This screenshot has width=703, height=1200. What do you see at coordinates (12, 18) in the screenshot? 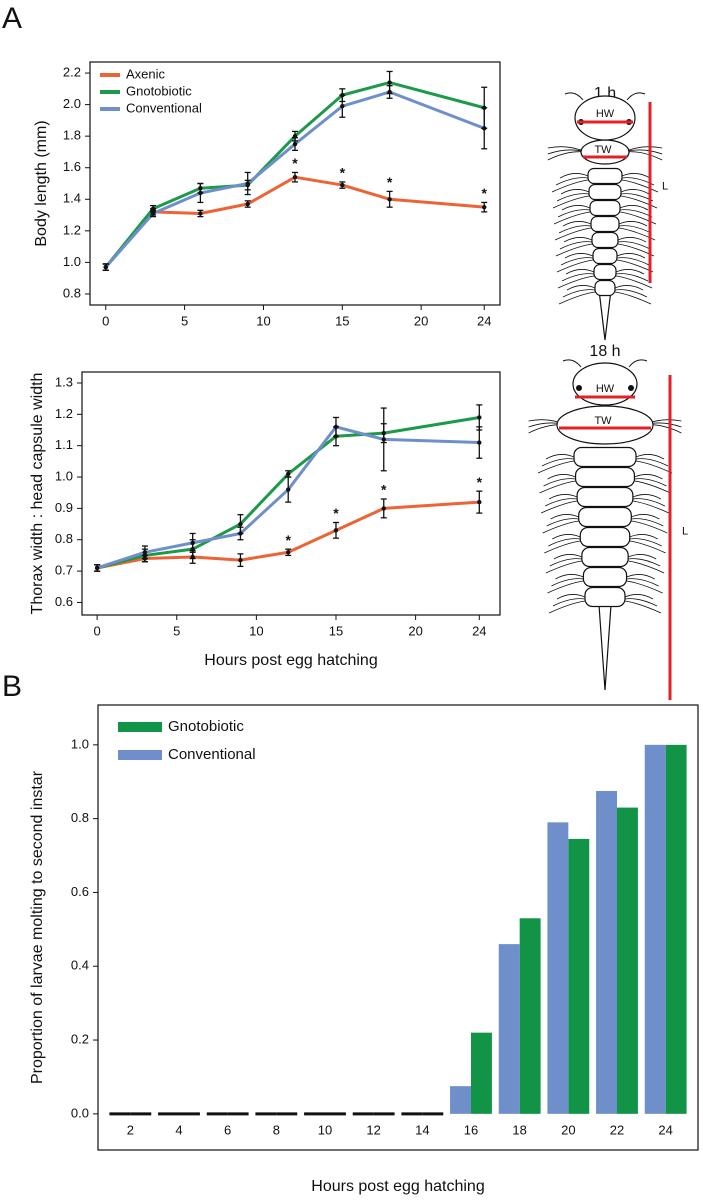
I see `panel-label: A` at bounding box center [12, 18].